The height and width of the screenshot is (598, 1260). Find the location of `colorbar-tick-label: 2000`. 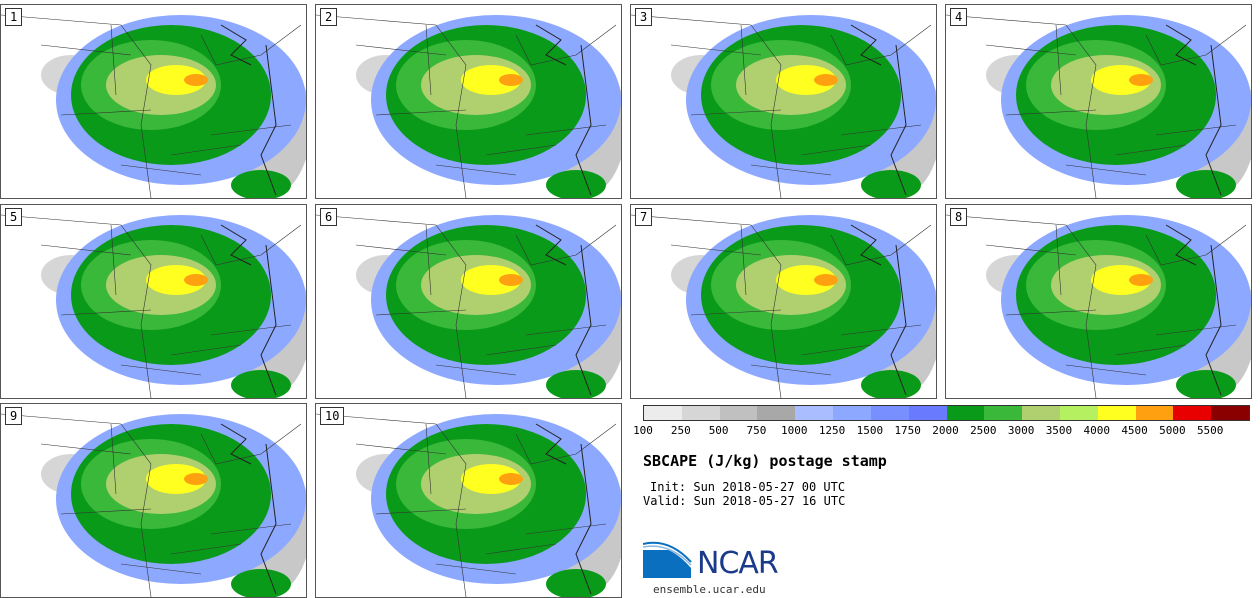

colorbar-tick-label: 2000 is located at coordinates (945, 430).